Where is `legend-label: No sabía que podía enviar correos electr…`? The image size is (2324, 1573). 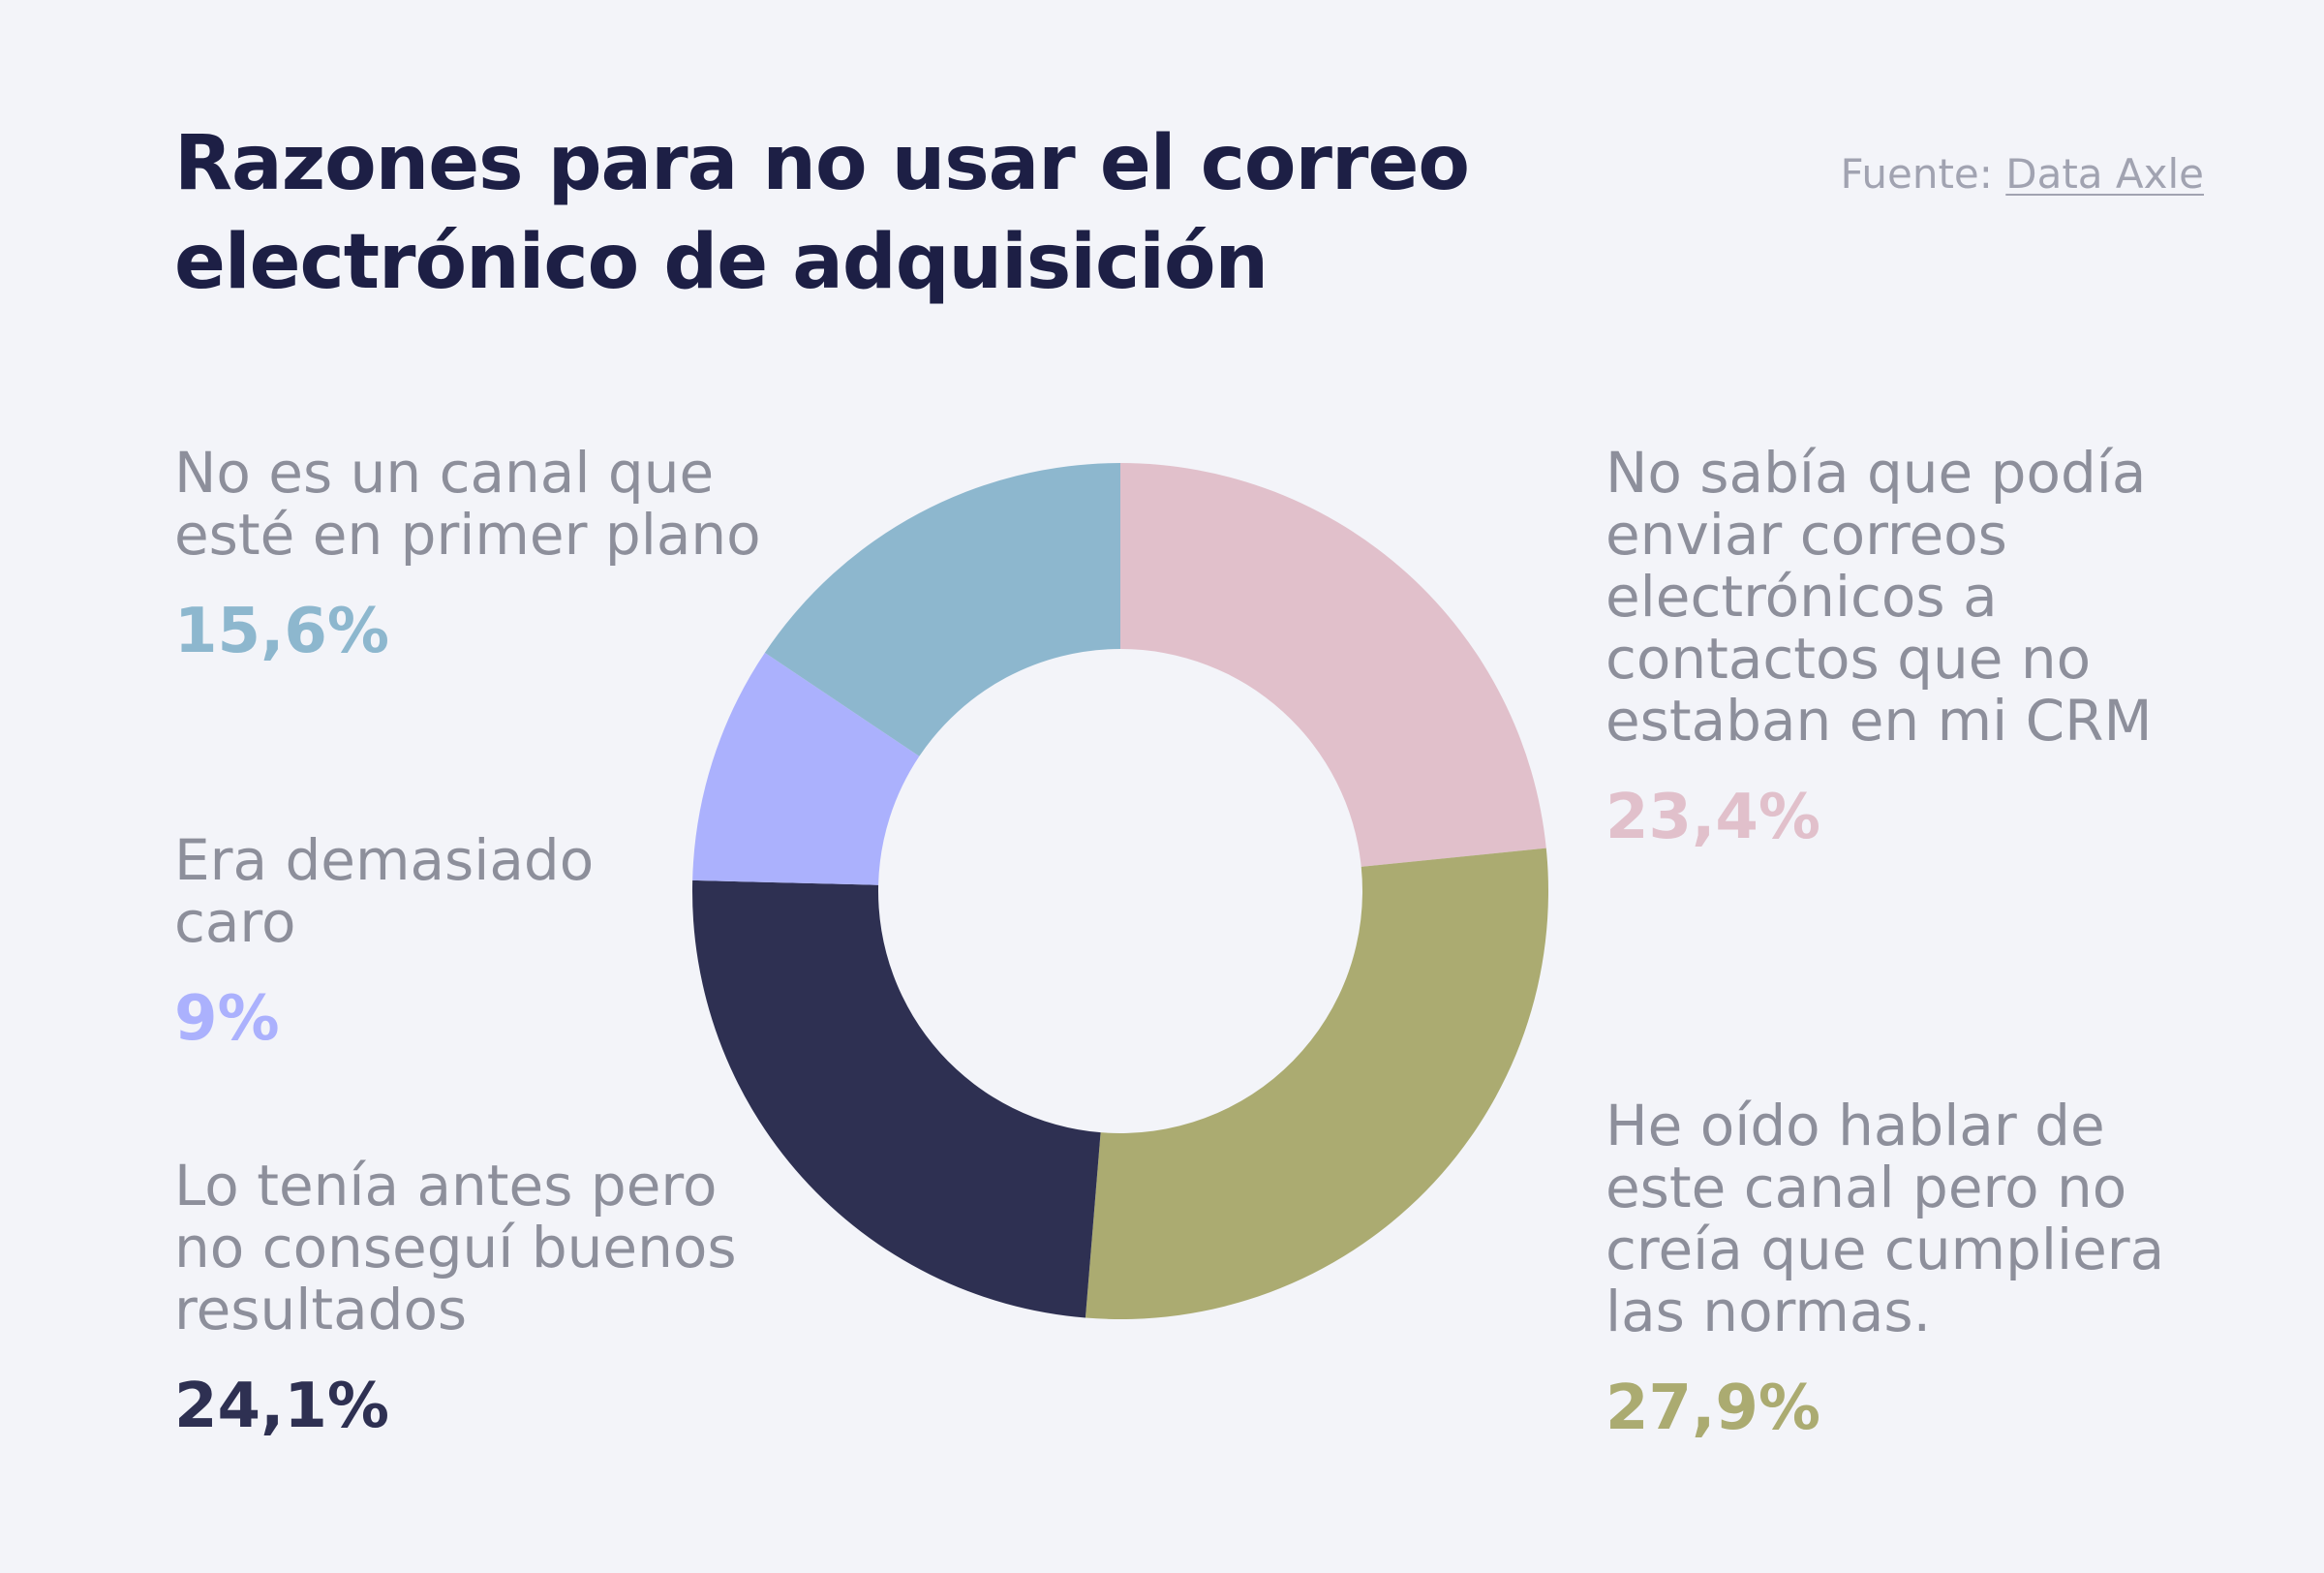
legend-label: No sabía que podía enviar correos electr… is located at coordinates (1879, 597).